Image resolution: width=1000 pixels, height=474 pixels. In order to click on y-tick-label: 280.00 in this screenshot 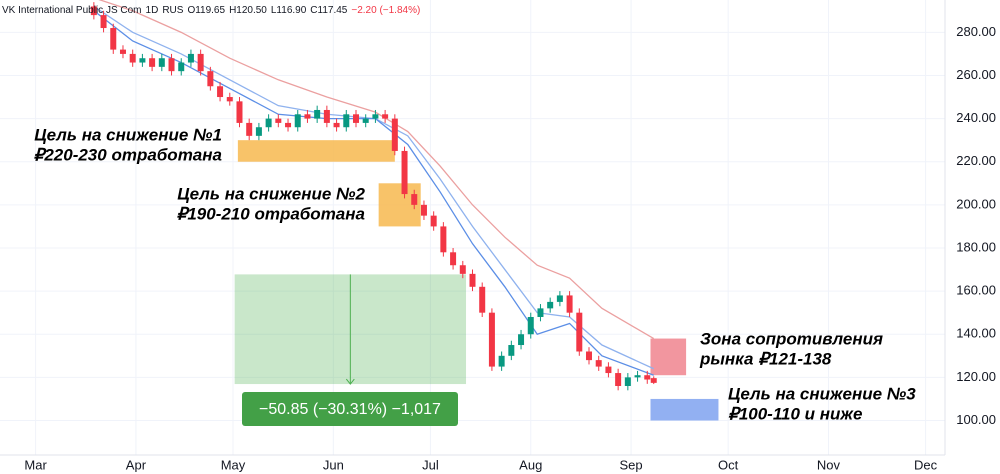, I will do `click(976, 31)`.